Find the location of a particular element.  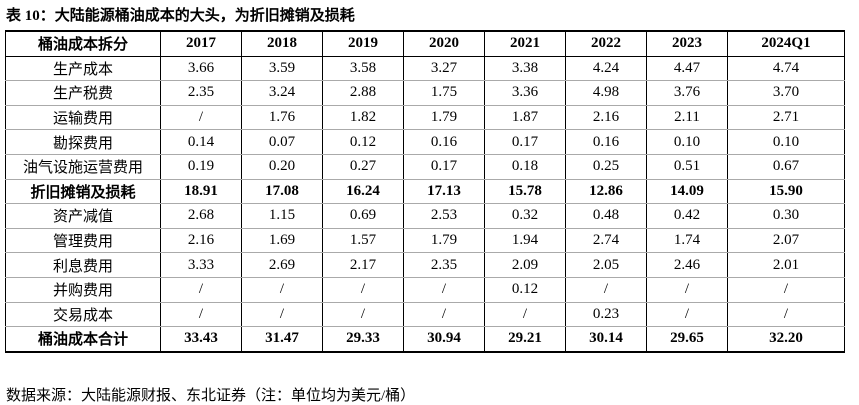

cell: 1.76 is located at coordinates (282, 118).